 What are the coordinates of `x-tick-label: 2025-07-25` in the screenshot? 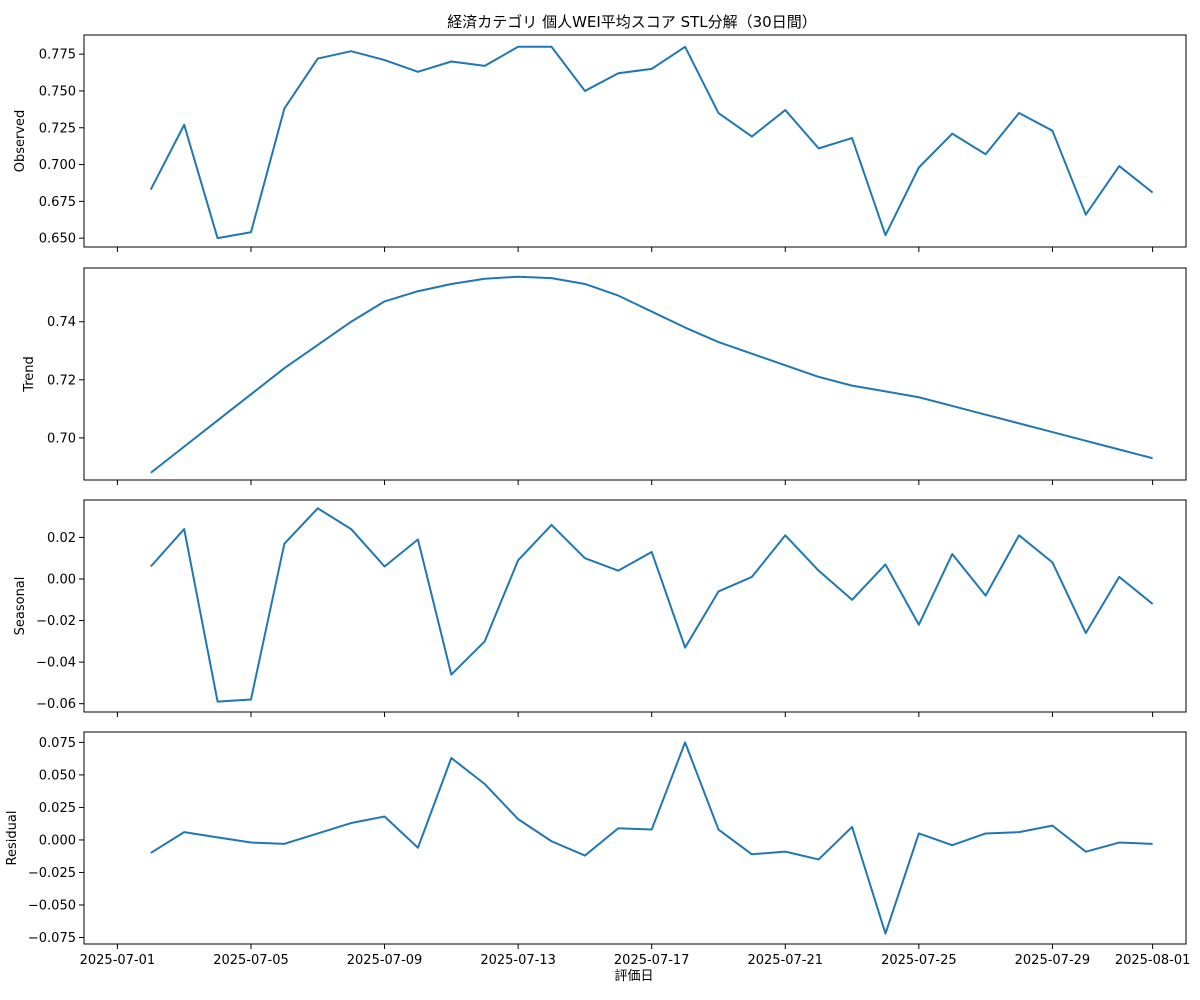 It's located at (919, 960).